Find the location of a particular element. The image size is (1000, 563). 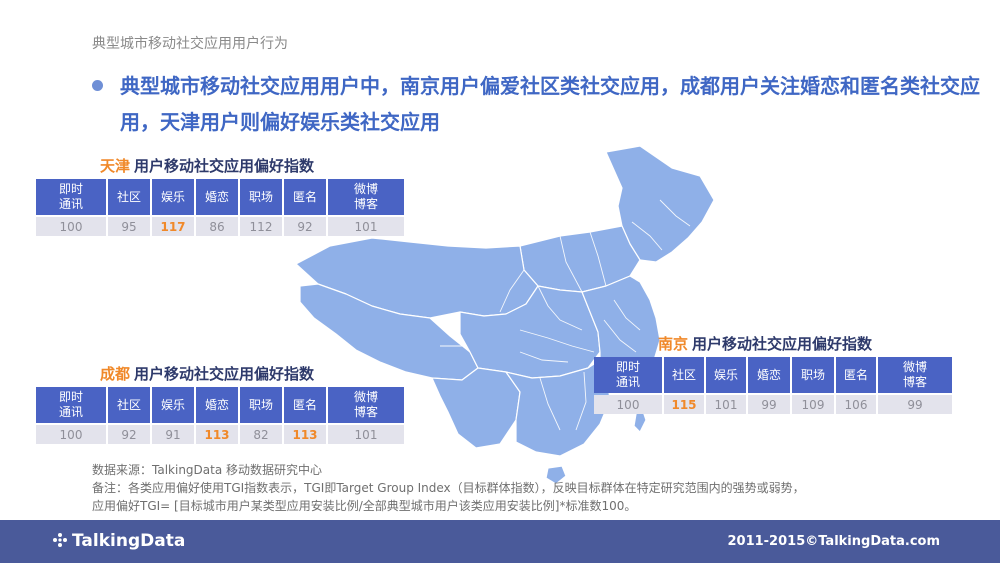

chengdu-value: 101 is located at coordinates (366, 434).